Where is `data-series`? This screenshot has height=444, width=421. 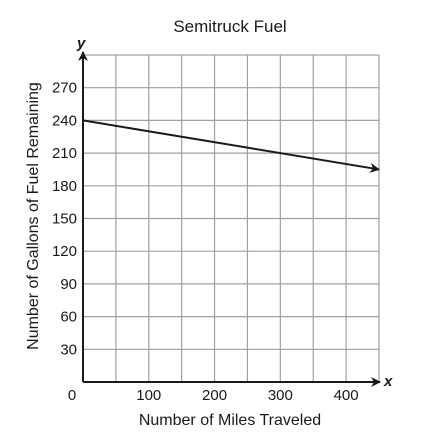
data-series is located at coordinates (231, 146).